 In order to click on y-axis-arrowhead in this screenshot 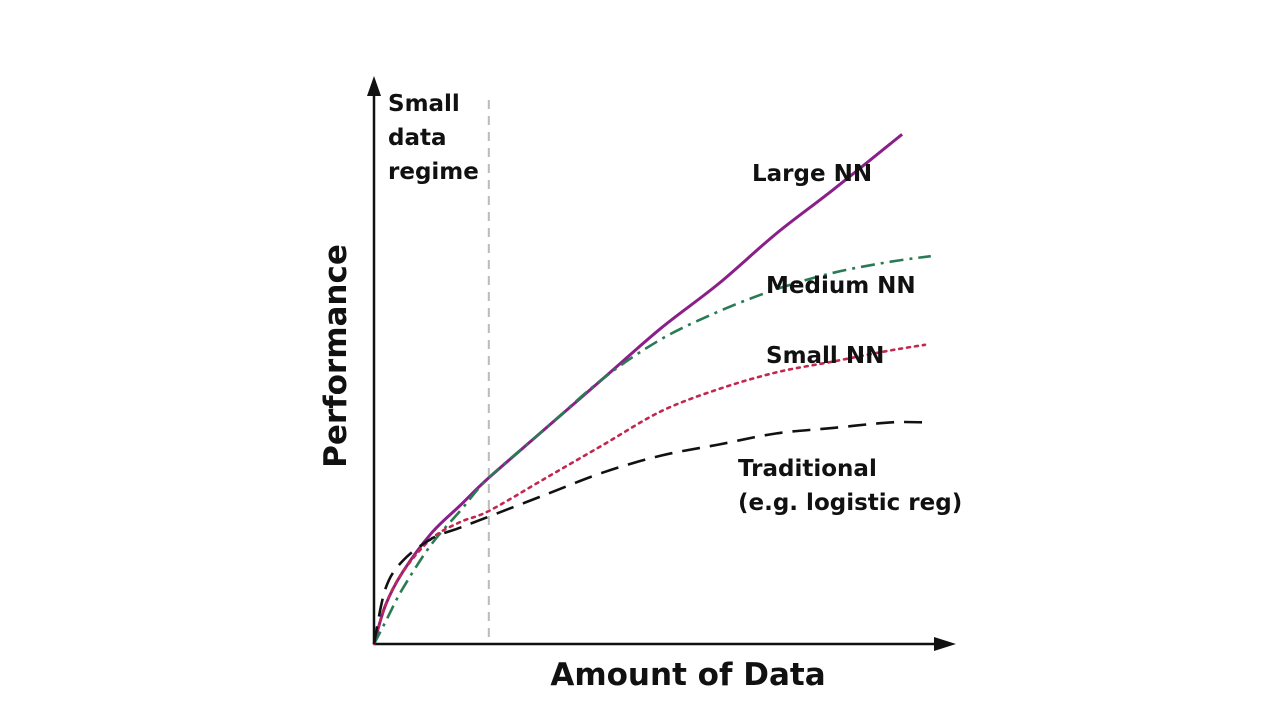, I will do `click(374, 86)`.